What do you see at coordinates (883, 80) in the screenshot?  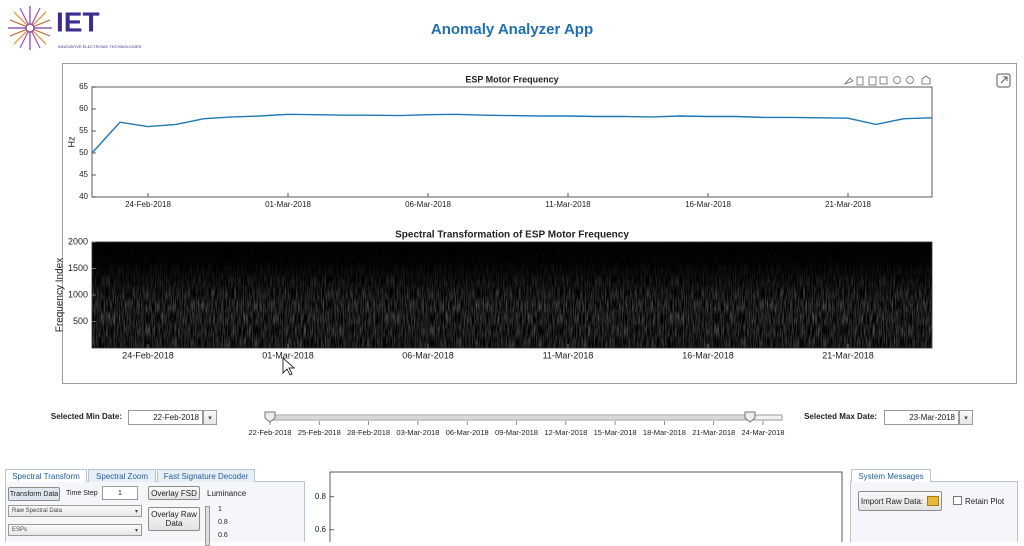 I see `toolbar-restore` at bounding box center [883, 80].